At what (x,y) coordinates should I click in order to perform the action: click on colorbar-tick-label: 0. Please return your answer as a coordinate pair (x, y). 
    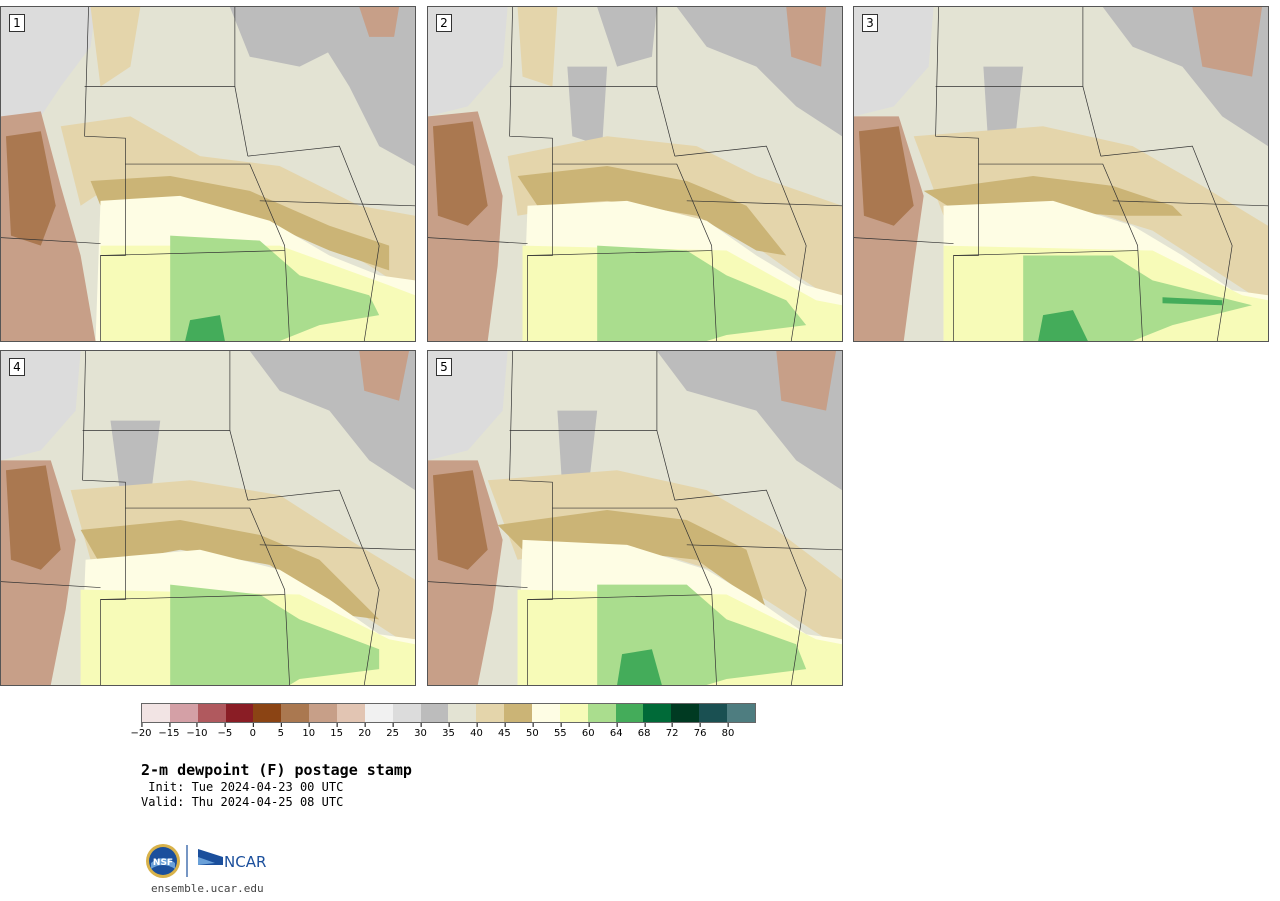
    Looking at the image, I should click on (252, 731).